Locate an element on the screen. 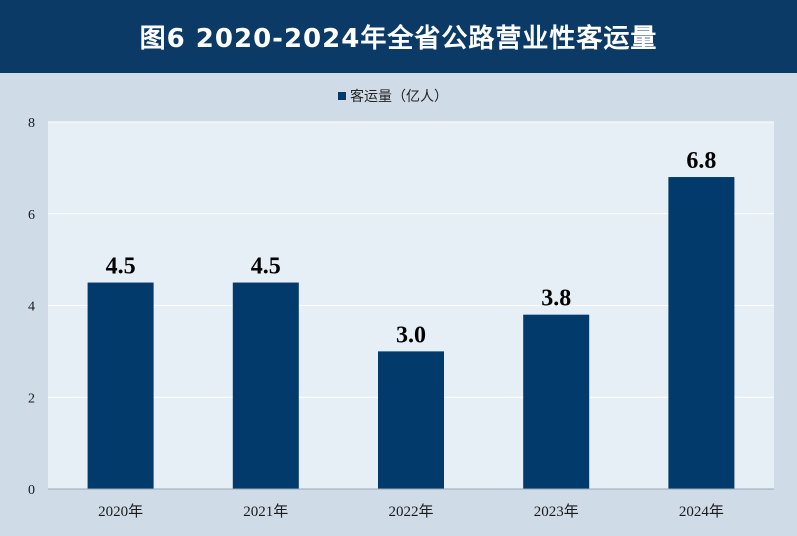 The height and width of the screenshot is (536, 797). y-axis-ticks: 0 2 4 6 8 is located at coordinates (31, 307).